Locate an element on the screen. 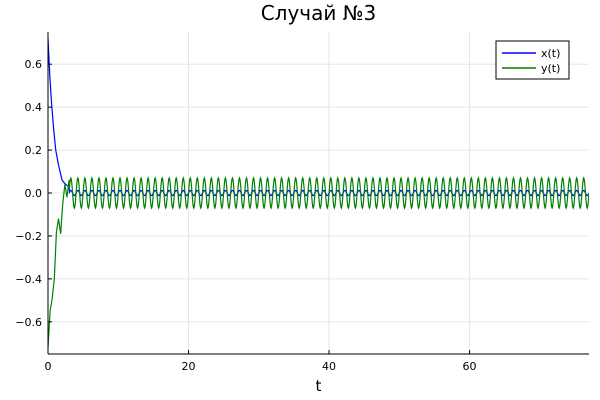  x-tick-label: 40 is located at coordinates (329, 366).